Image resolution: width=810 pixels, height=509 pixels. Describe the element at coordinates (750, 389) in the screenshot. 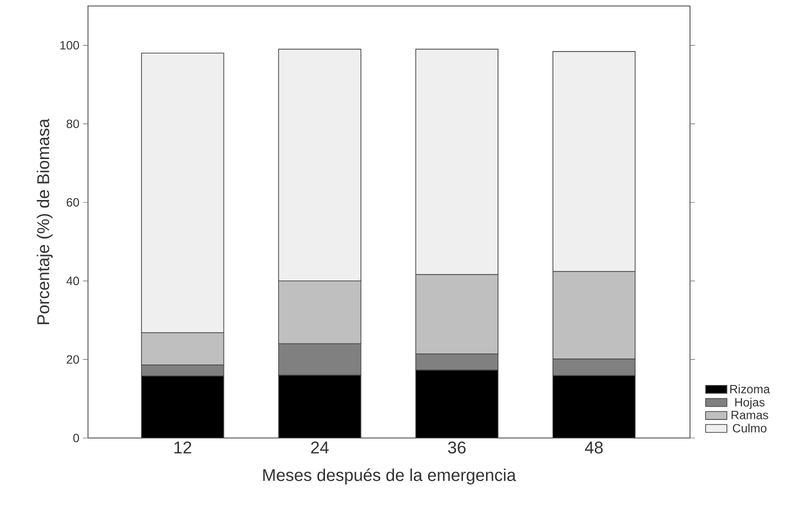

I see `legend-label: Rizoma` at that location.